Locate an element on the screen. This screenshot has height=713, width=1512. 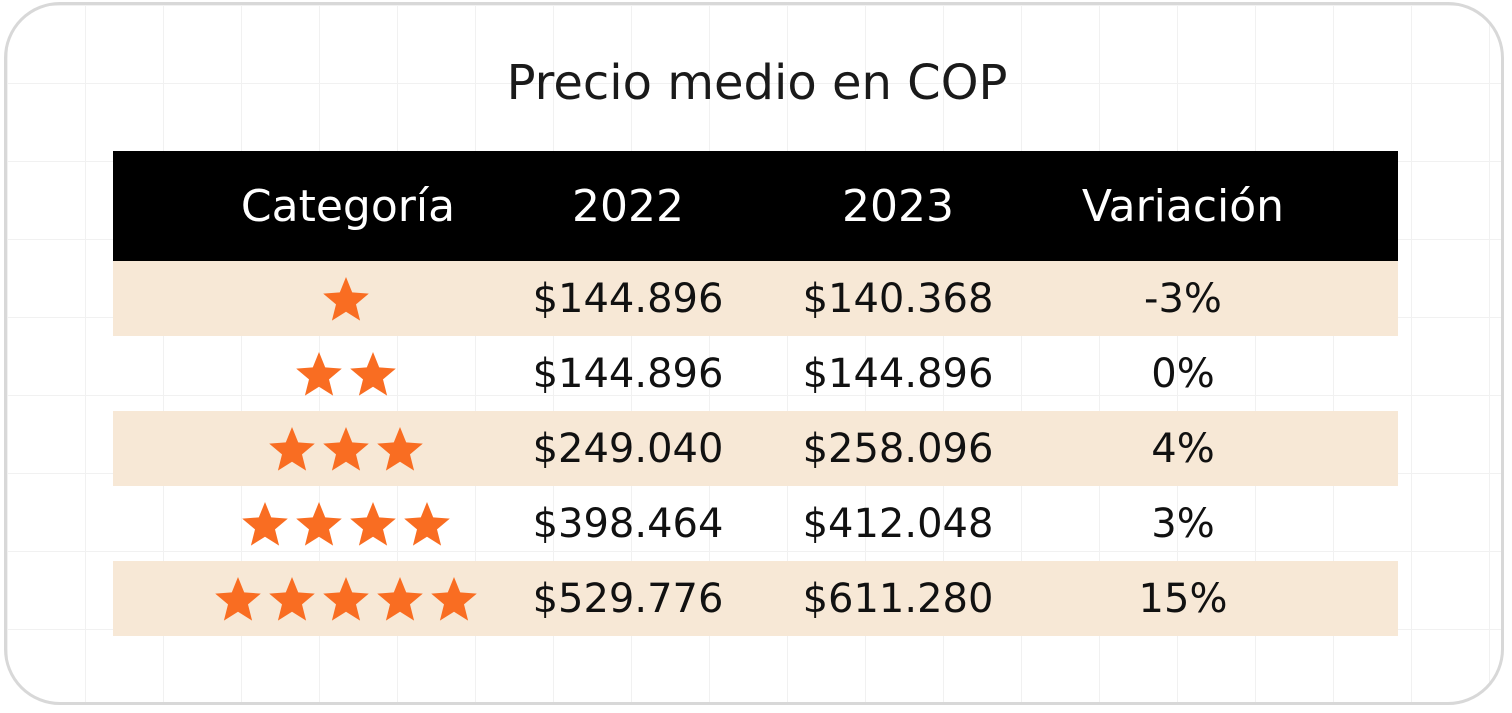
price-2023-cell: $144.896 is located at coordinates (898, 373).